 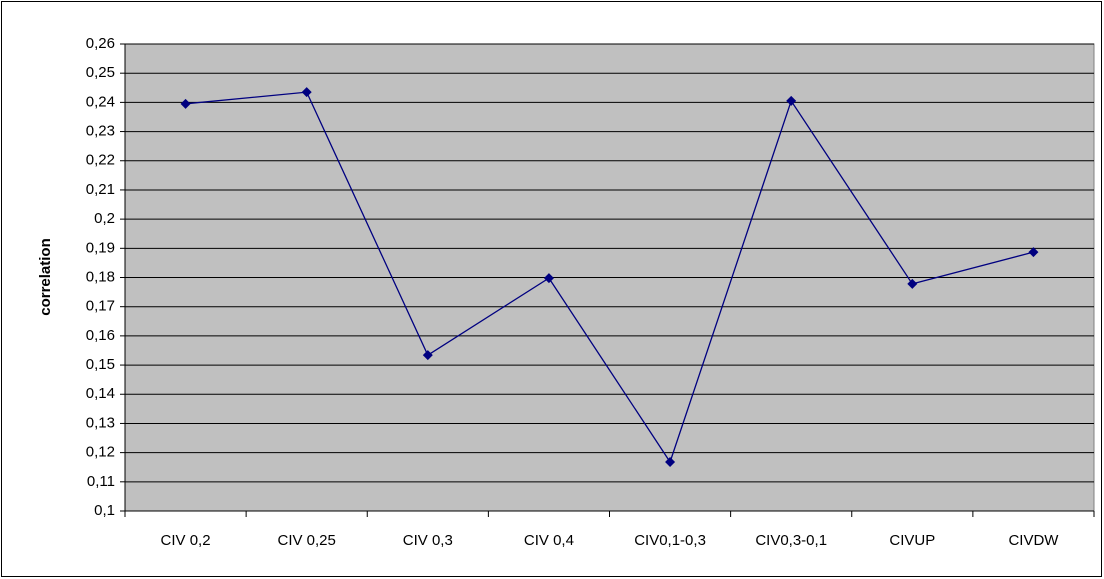 I want to click on x-tick-label: CIVUP, so click(x=912, y=540).